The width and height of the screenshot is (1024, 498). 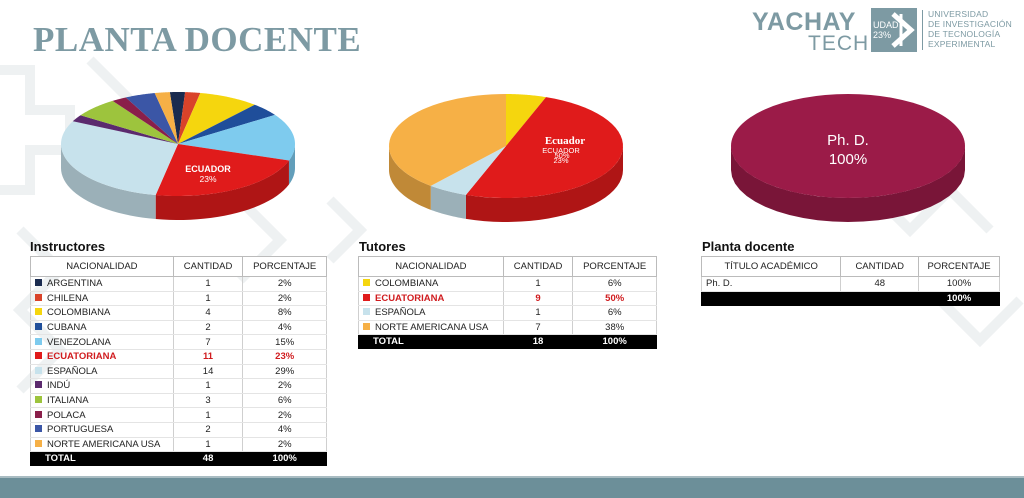 What do you see at coordinates (538, 299) in the screenshot?
I see `row-quantity: 9` at bounding box center [538, 299].